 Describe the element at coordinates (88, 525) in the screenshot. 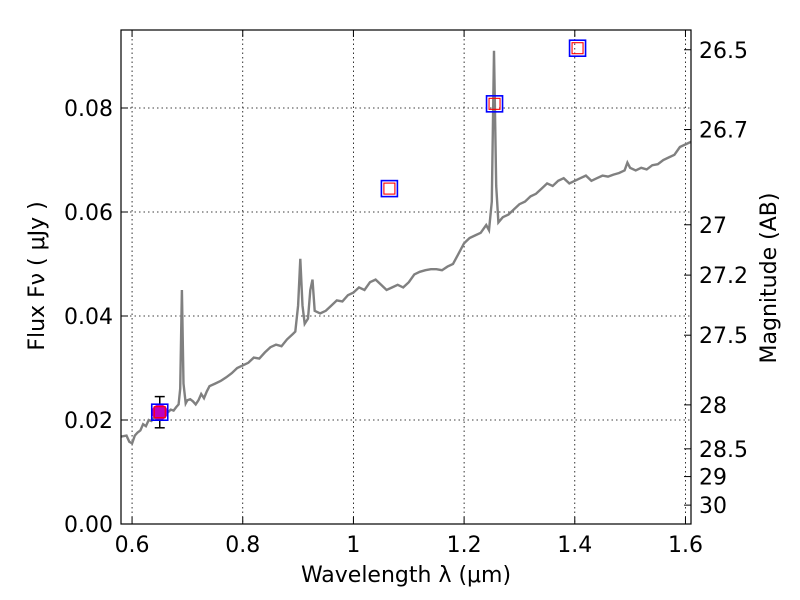

I see `y-tick-label: 0.00` at that location.